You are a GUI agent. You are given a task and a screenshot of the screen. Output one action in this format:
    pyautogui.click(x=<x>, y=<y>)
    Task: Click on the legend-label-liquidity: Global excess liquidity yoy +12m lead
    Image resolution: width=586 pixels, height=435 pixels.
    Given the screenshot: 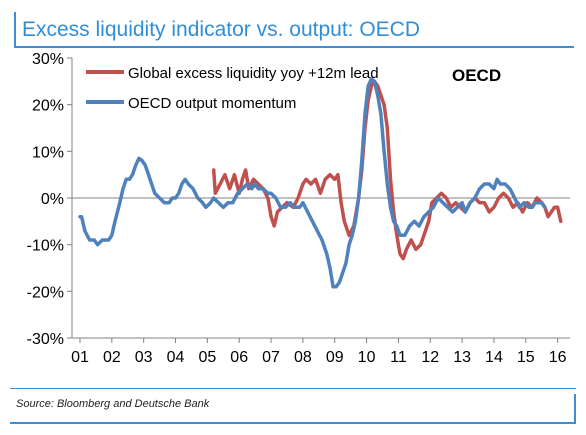 What is the action you would take?
    pyautogui.click(x=253, y=73)
    